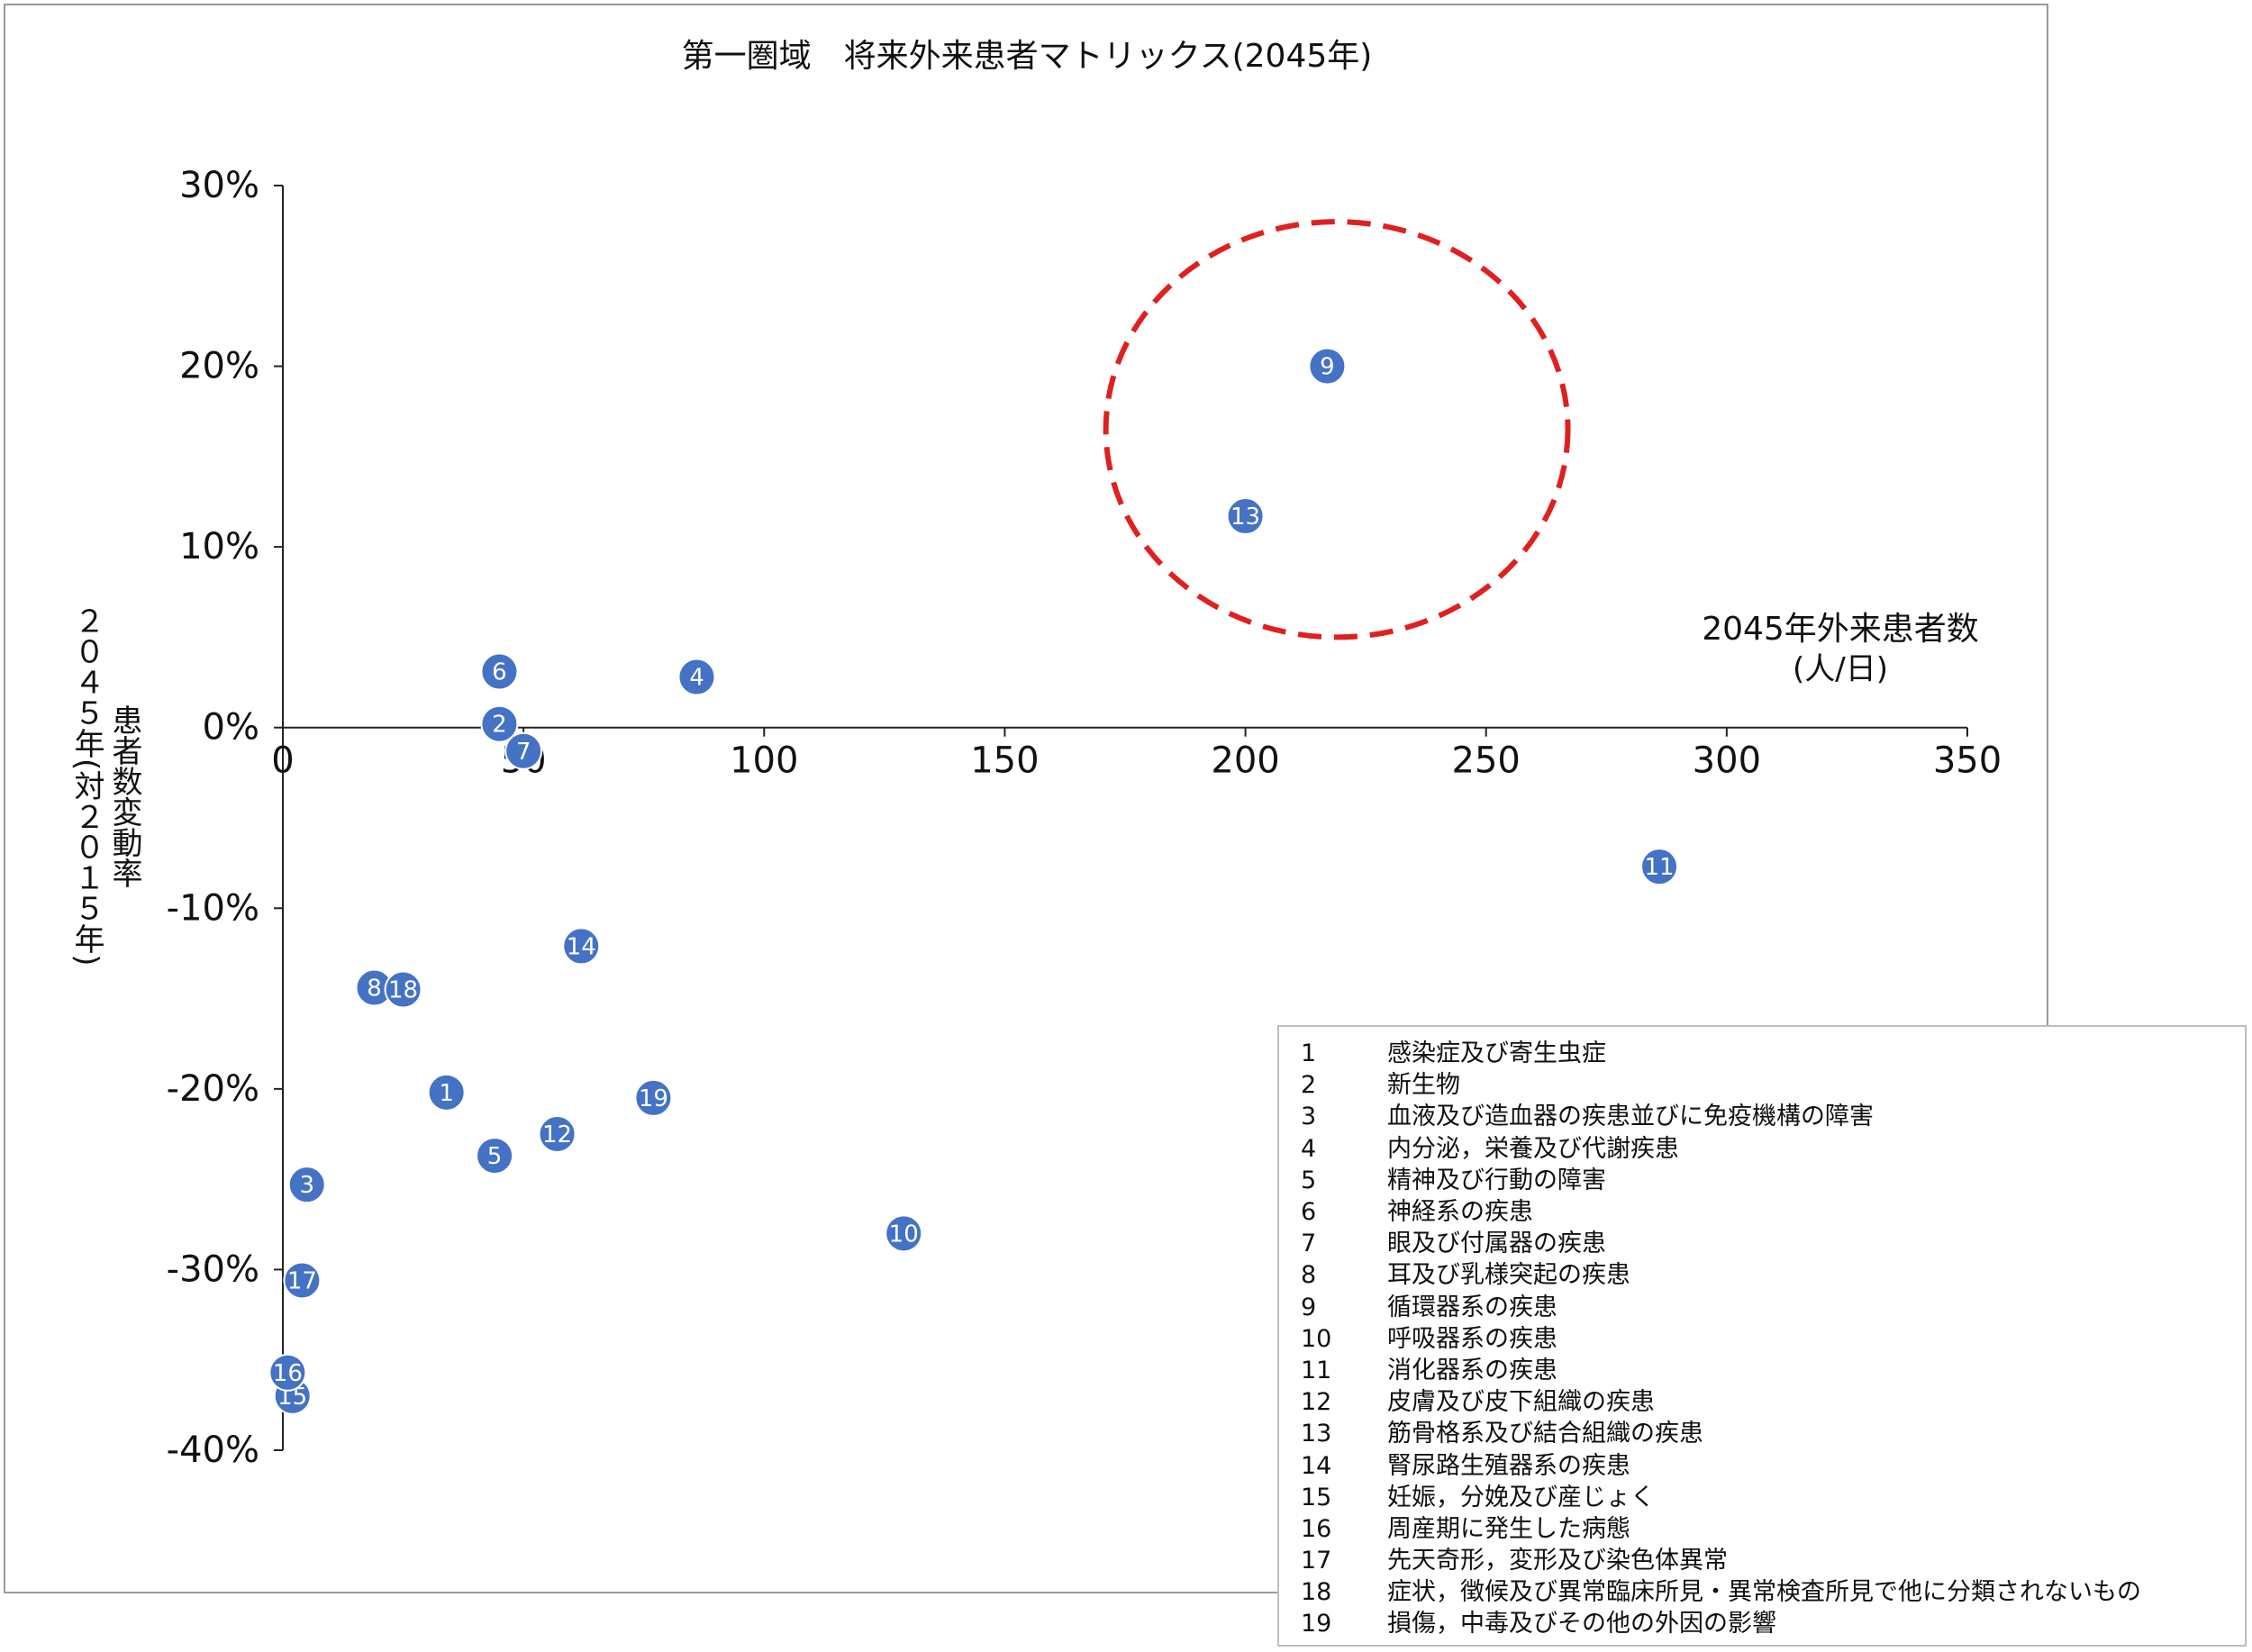 This screenshot has width=2252, height=1652. I want to click on y-tick-label: -40%, so click(213, 1450).